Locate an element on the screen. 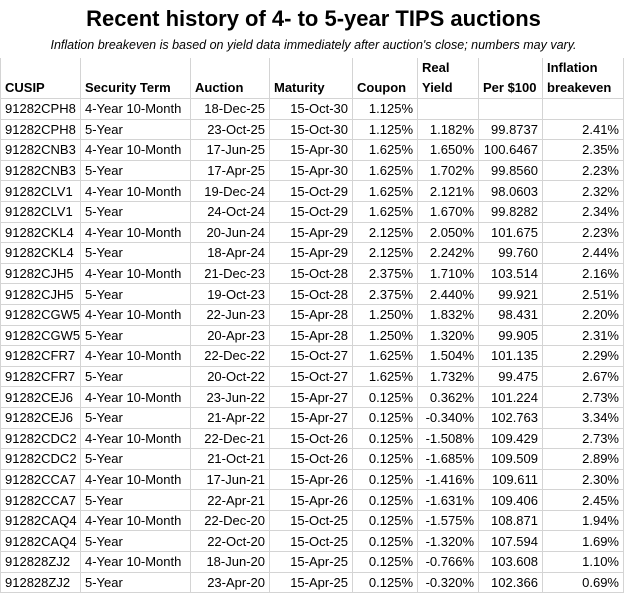 Image resolution: width=627 pixels, height=593 pixels. cell-auction: 18-Apr-24 is located at coordinates (230, 253).